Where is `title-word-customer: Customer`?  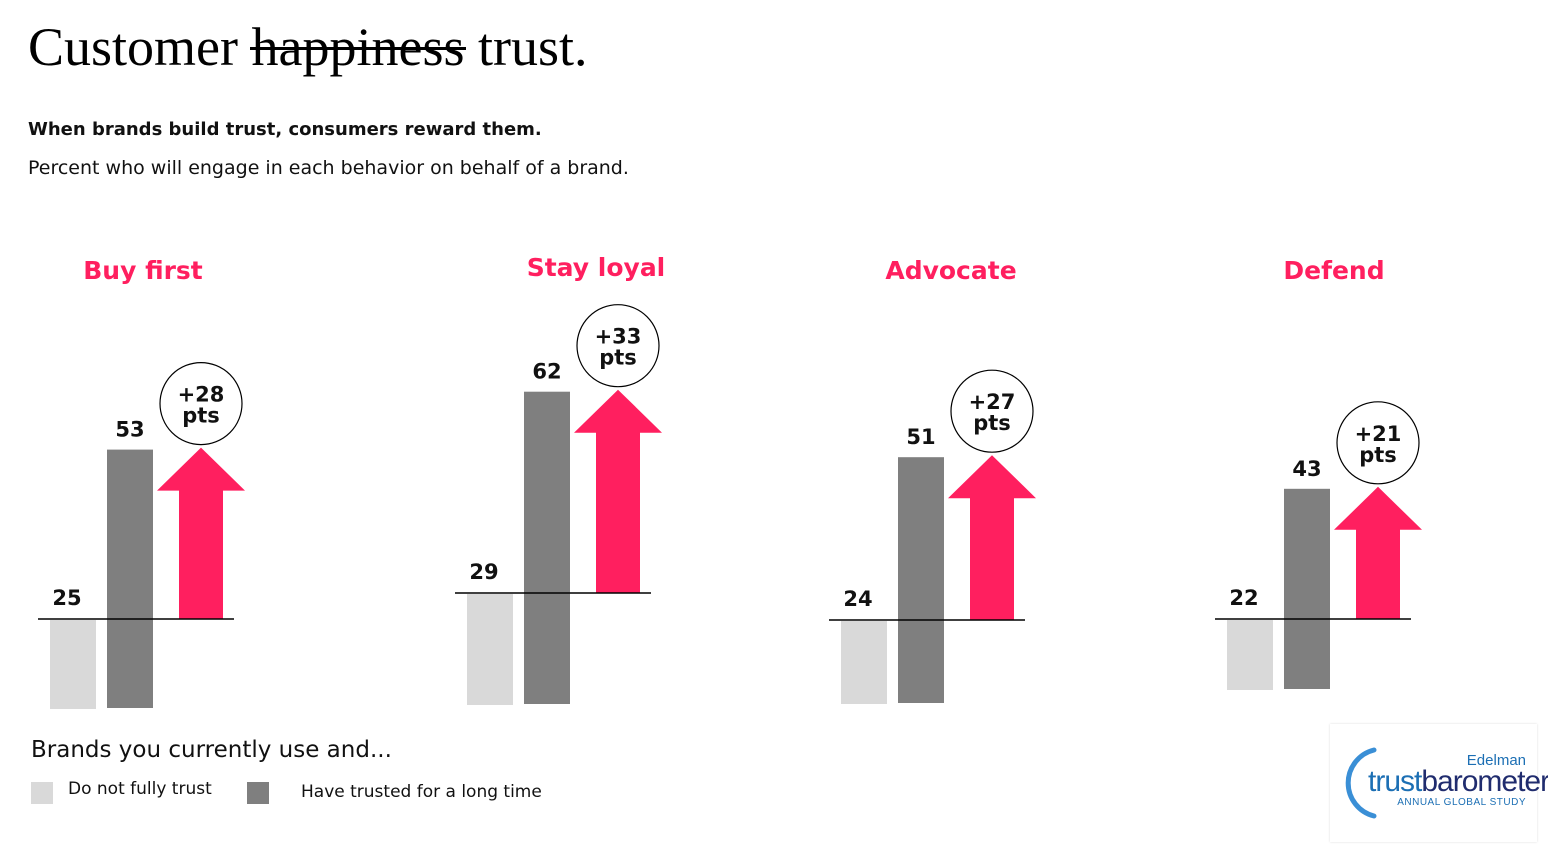
title-word-customer: Customer is located at coordinates (133, 47).